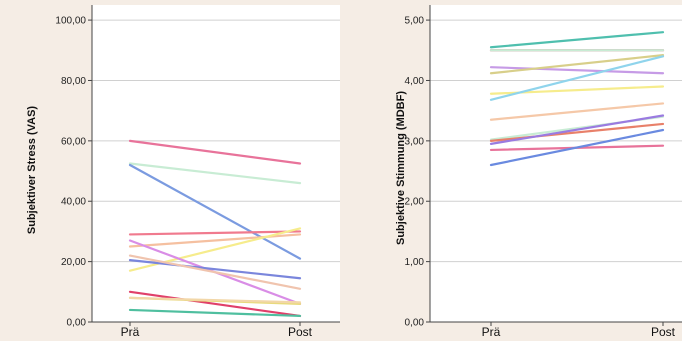 The image size is (682, 341). Describe the element at coordinates (73, 81) in the screenshot. I see `y-tick-label: 80,00` at that location.